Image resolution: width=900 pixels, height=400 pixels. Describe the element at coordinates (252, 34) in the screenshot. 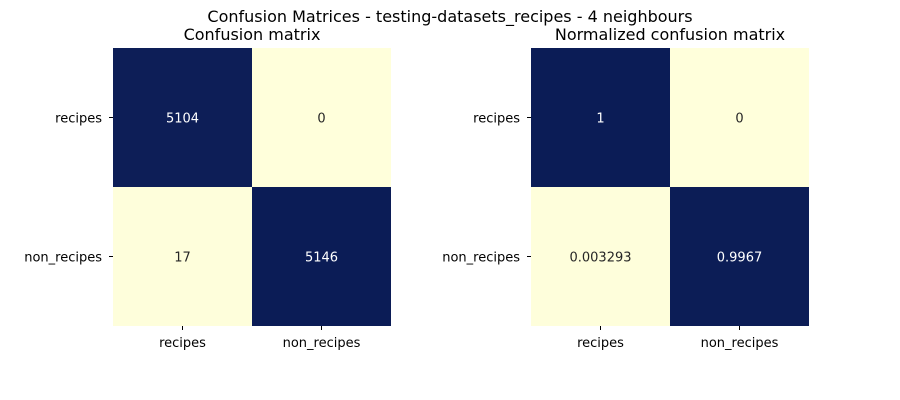

I see `heatmap-title: Confusion matrix` at that location.